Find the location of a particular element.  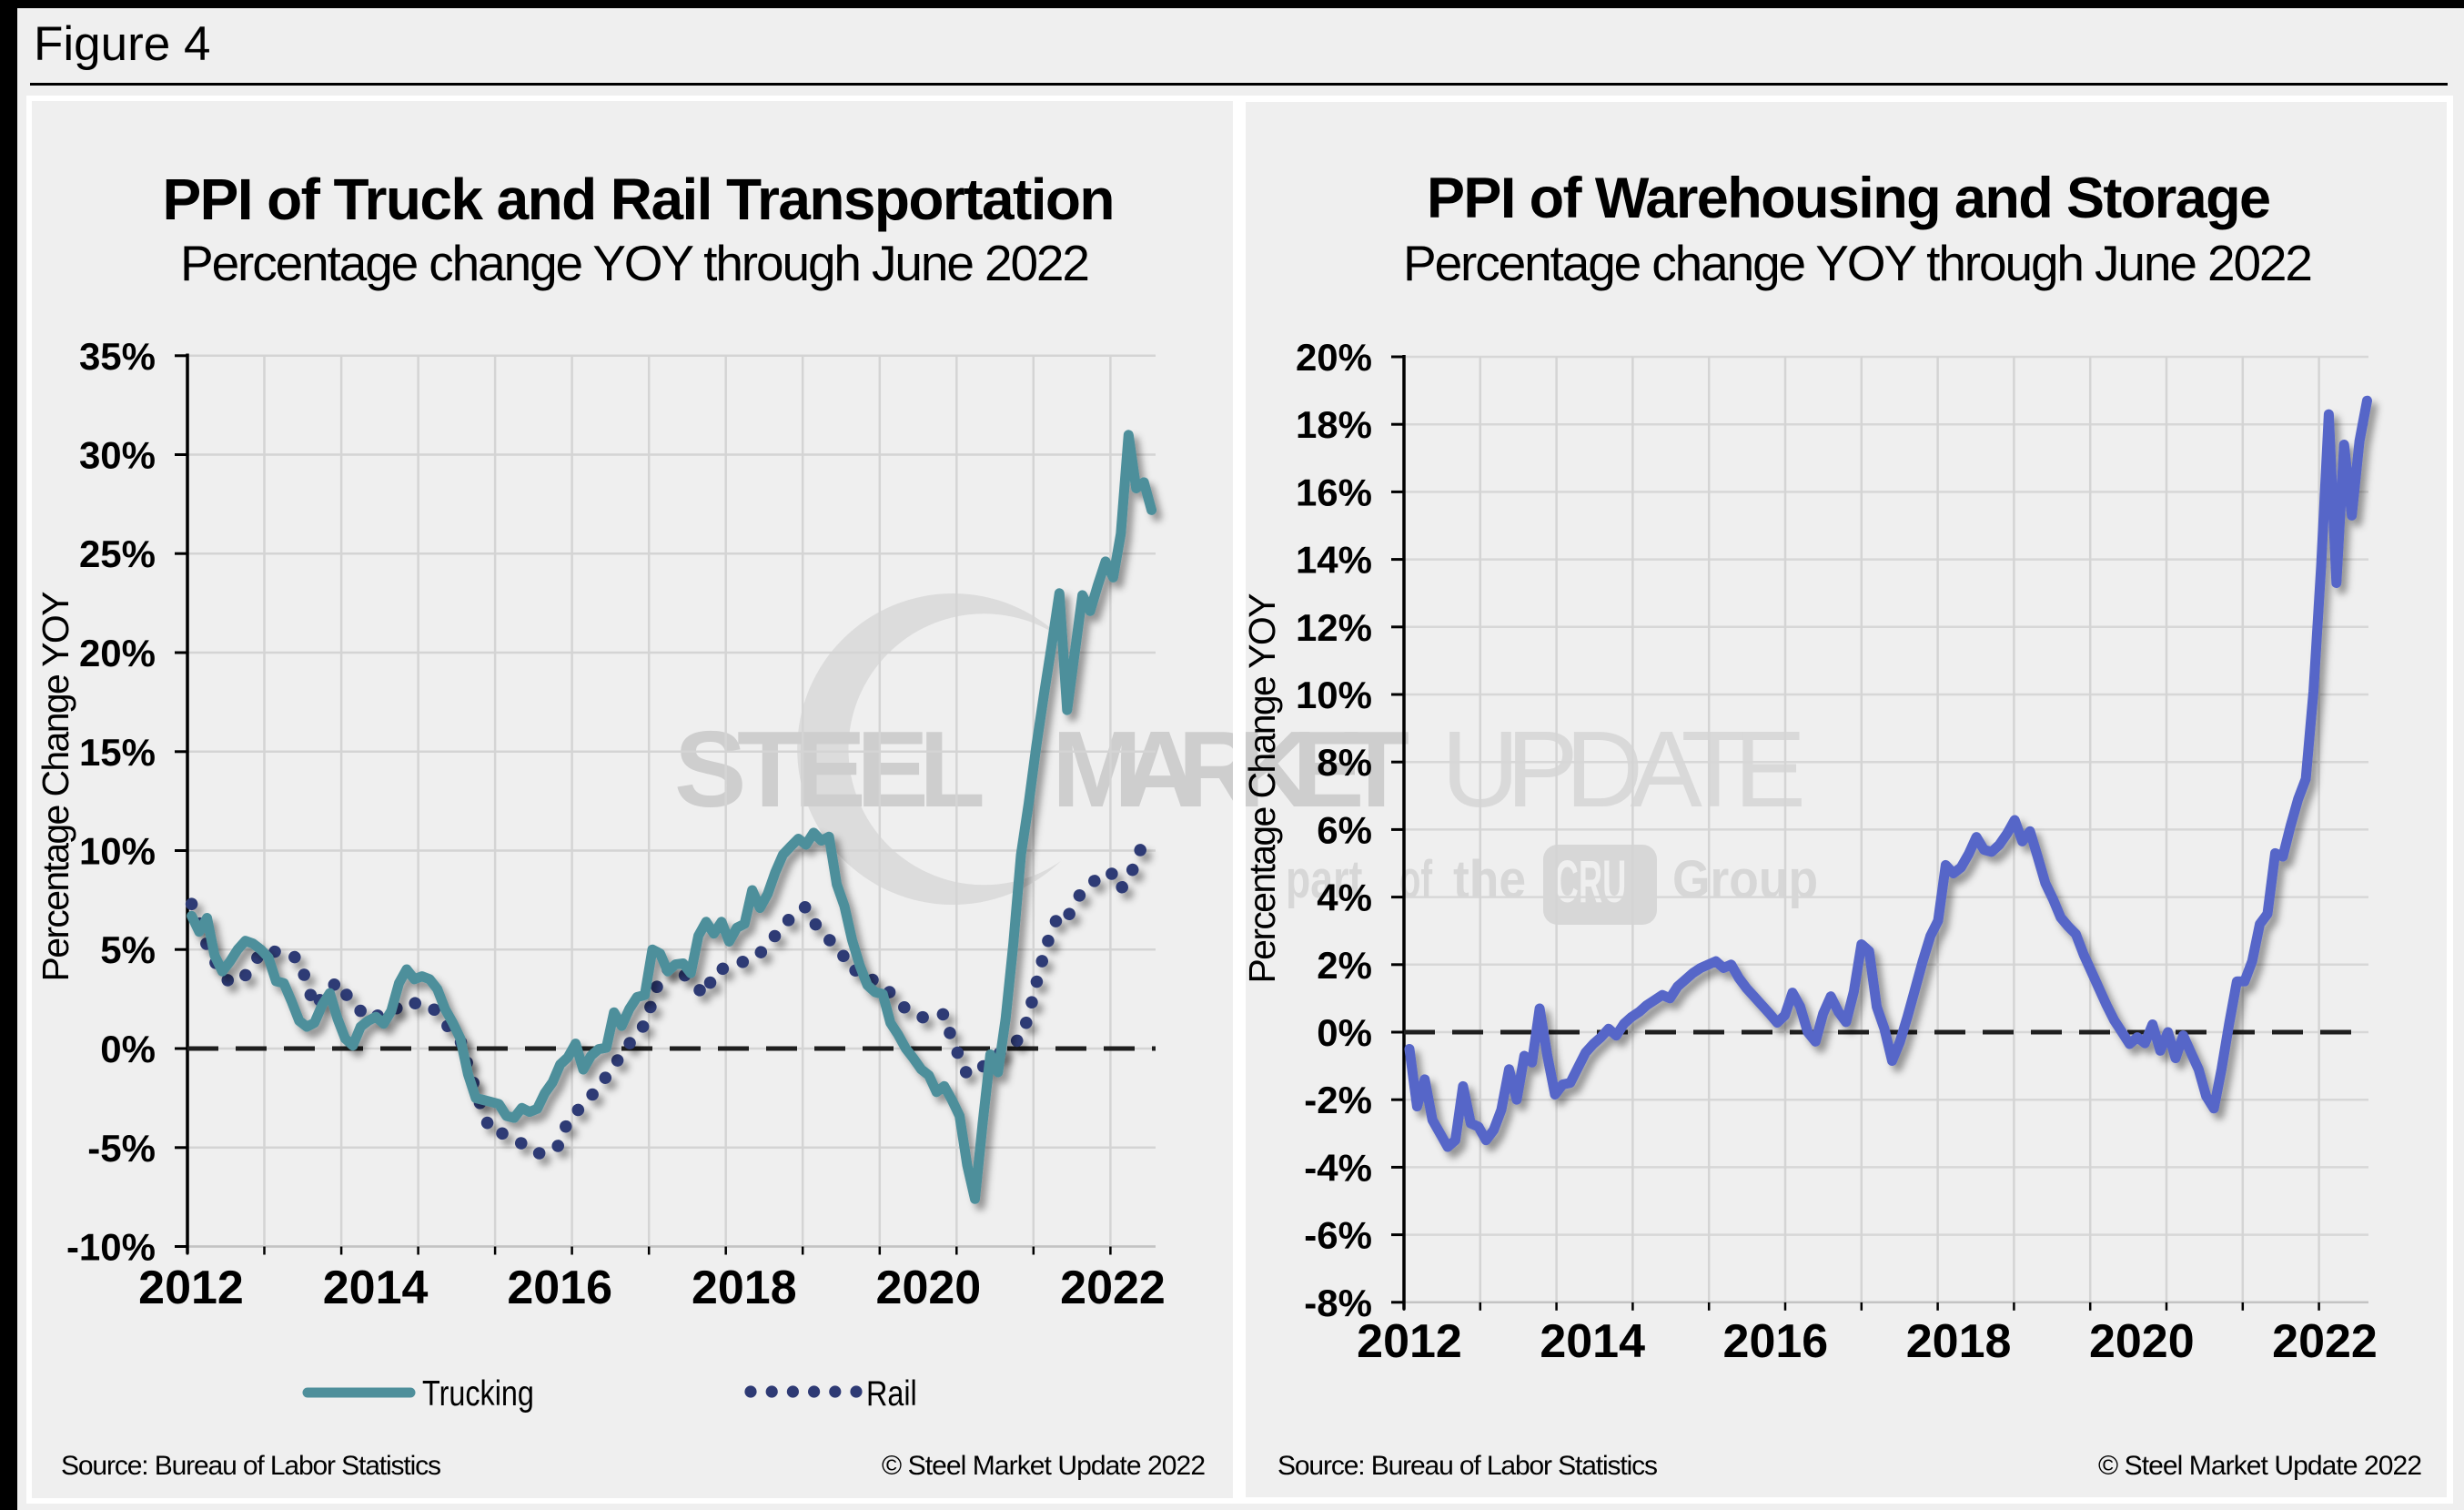

svg-text: 8% is located at coordinates (1344, 762).